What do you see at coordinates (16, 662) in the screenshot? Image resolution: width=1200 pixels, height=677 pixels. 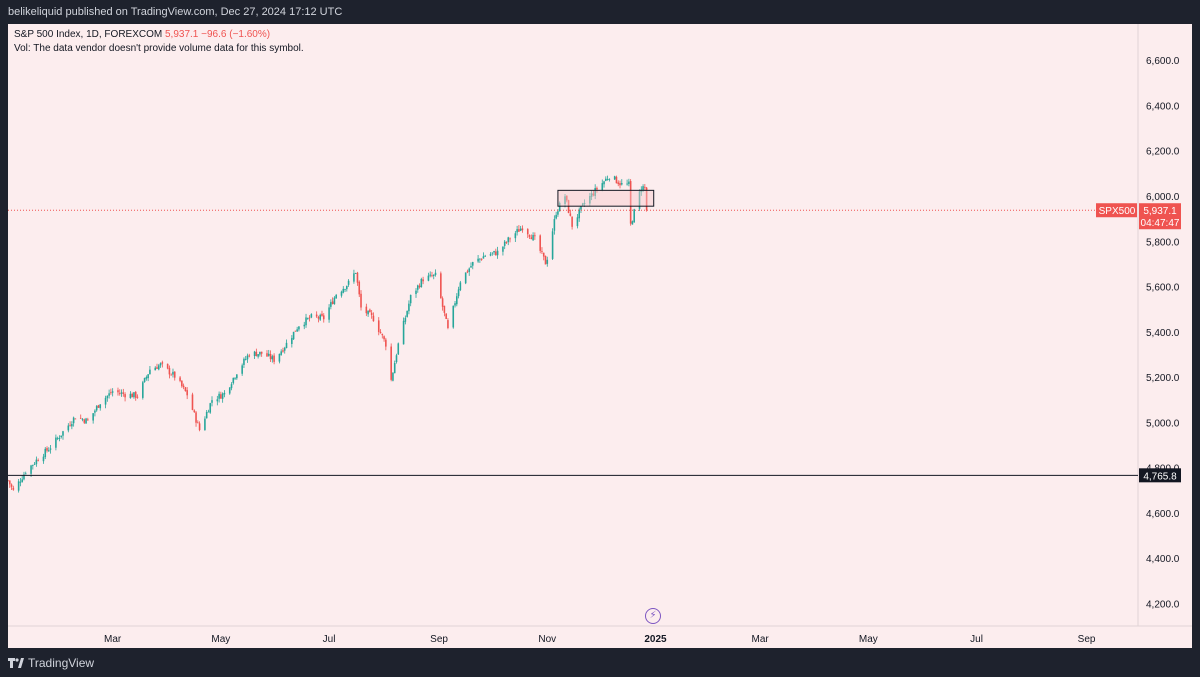 I see `tradingview-logo-icon` at bounding box center [16, 662].